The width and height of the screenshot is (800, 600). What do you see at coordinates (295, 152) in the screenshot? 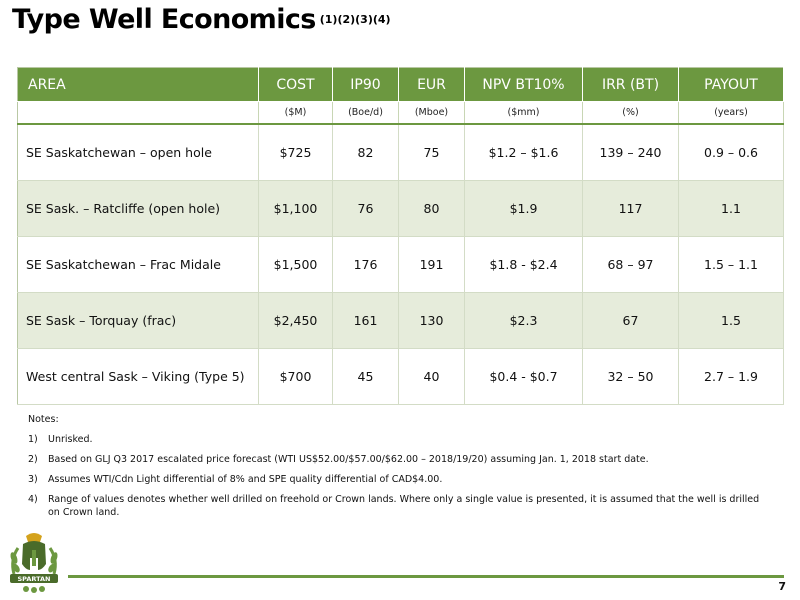
I see `cell-cost: $725` at bounding box center [295, 152].